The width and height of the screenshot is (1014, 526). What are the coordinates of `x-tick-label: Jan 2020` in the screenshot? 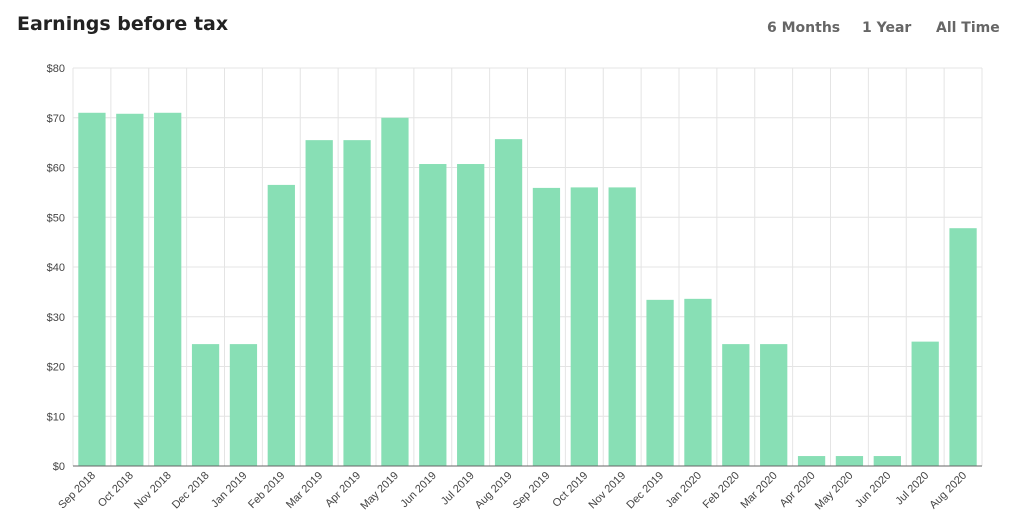 It's located at (684, 490).